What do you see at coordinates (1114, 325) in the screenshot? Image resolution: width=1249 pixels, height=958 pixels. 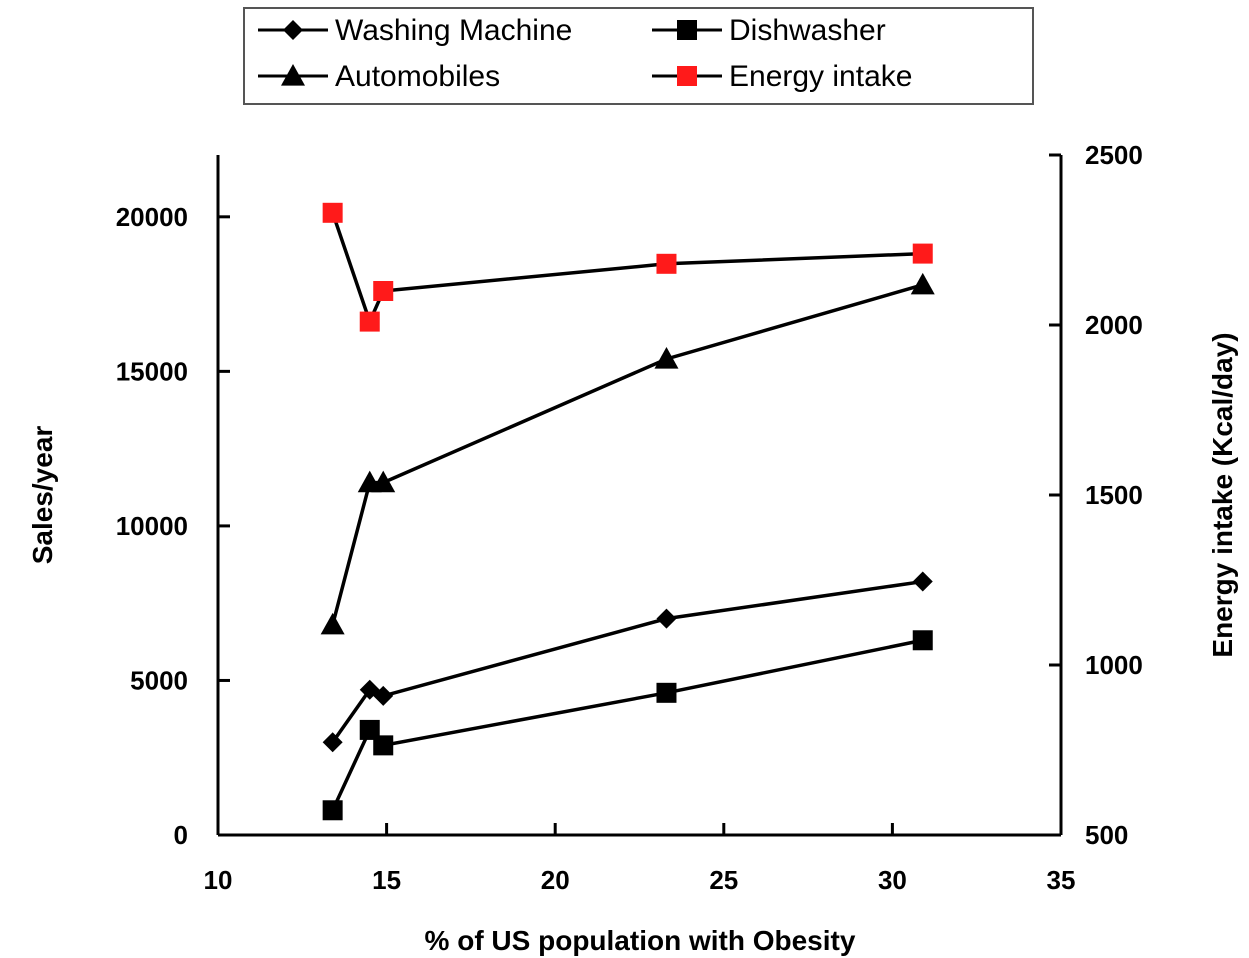 I see `y2-tick-label: 2000` at bounding box center [1114, 325].